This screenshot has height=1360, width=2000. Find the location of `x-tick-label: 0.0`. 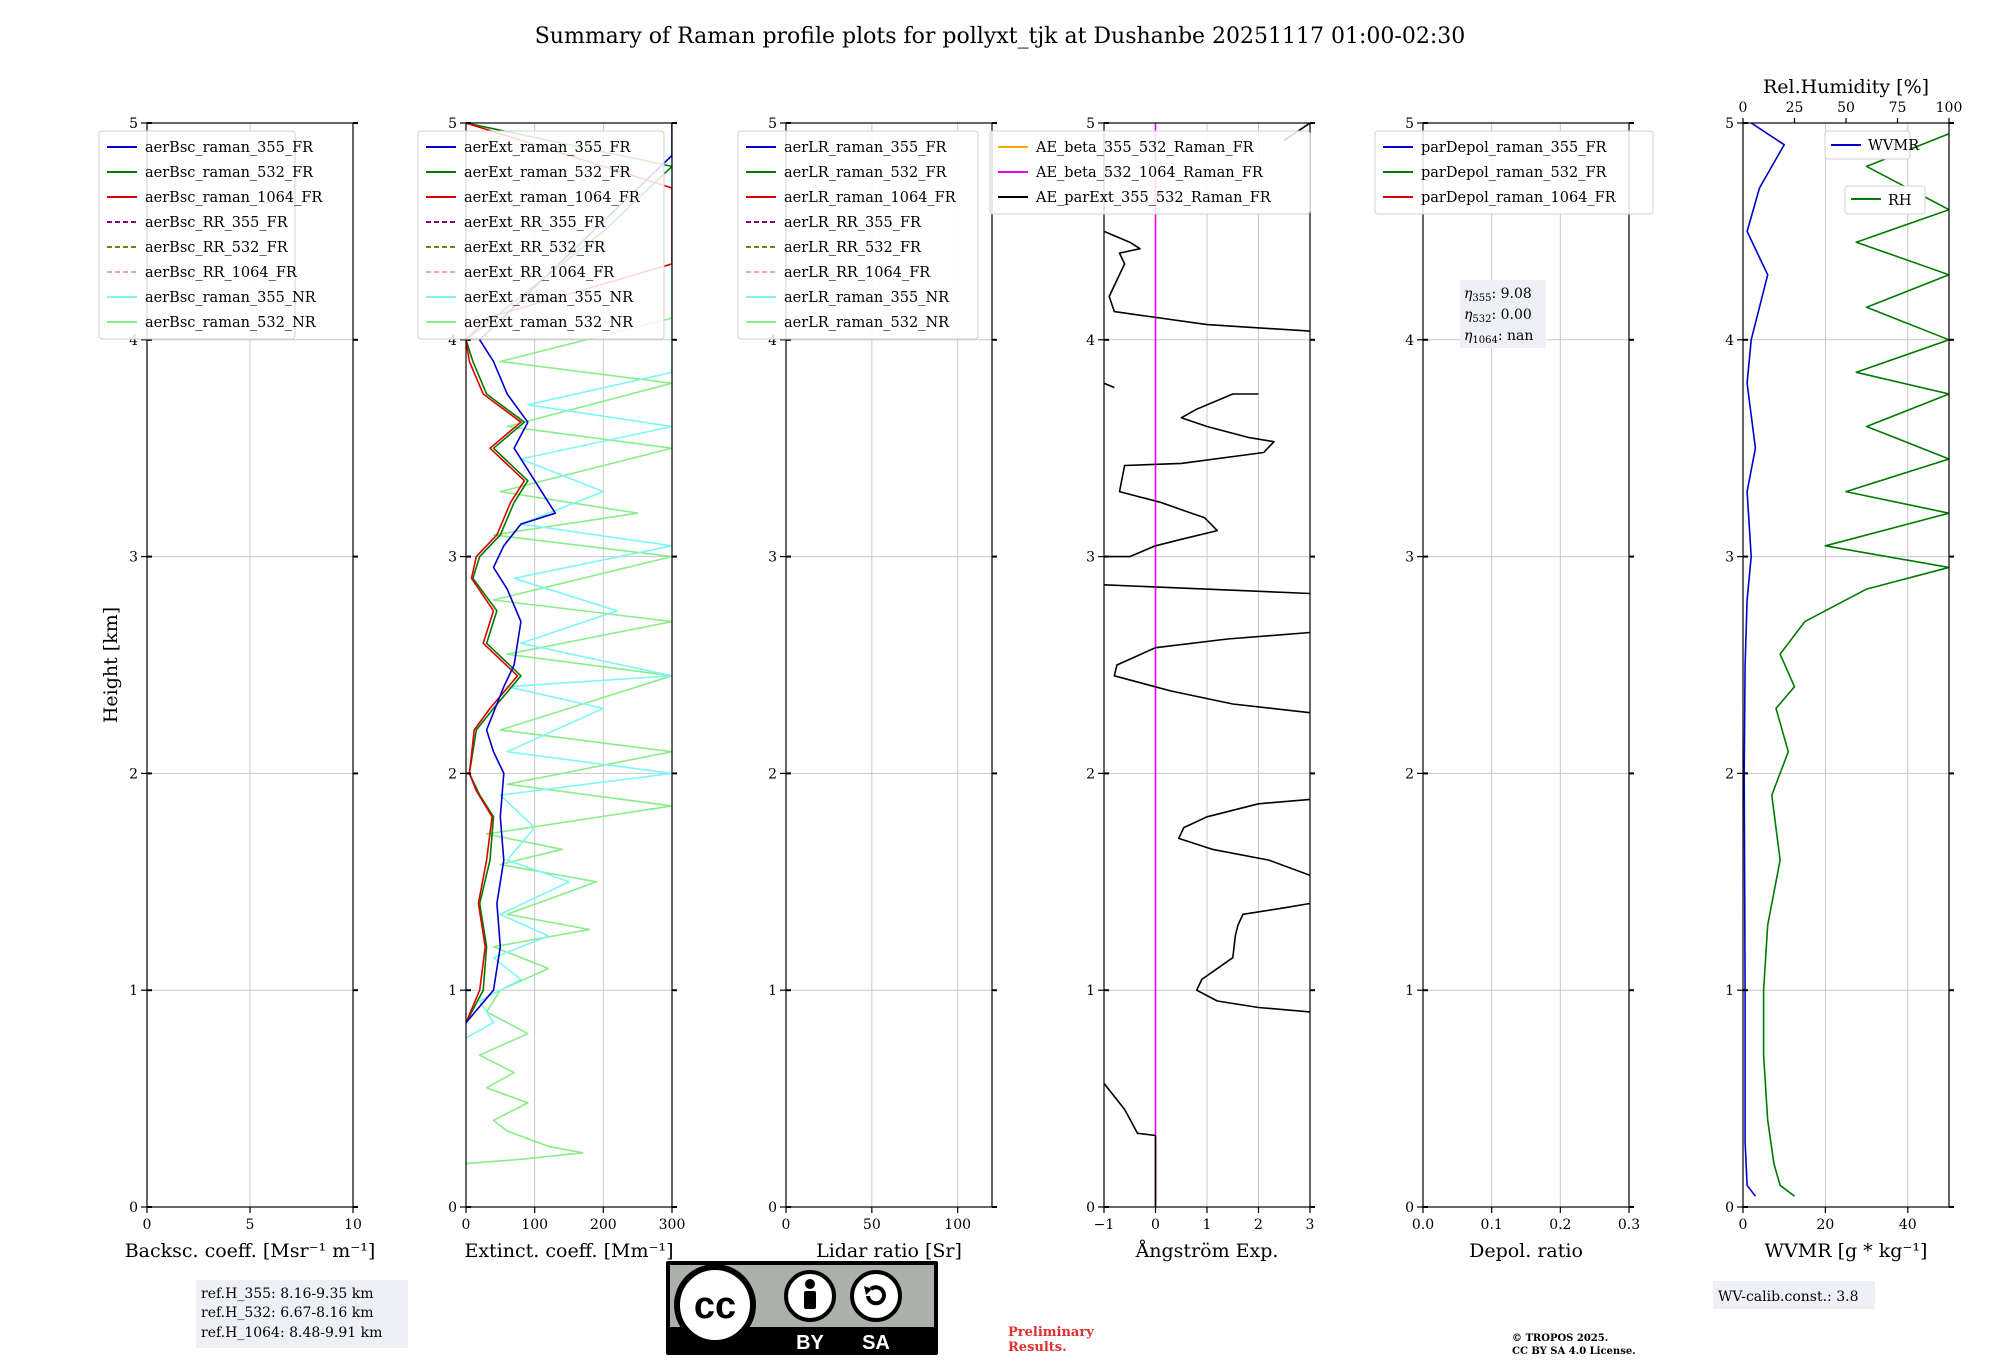

x-tick-label: 0.0 is located at coordinates (1423, 1225).